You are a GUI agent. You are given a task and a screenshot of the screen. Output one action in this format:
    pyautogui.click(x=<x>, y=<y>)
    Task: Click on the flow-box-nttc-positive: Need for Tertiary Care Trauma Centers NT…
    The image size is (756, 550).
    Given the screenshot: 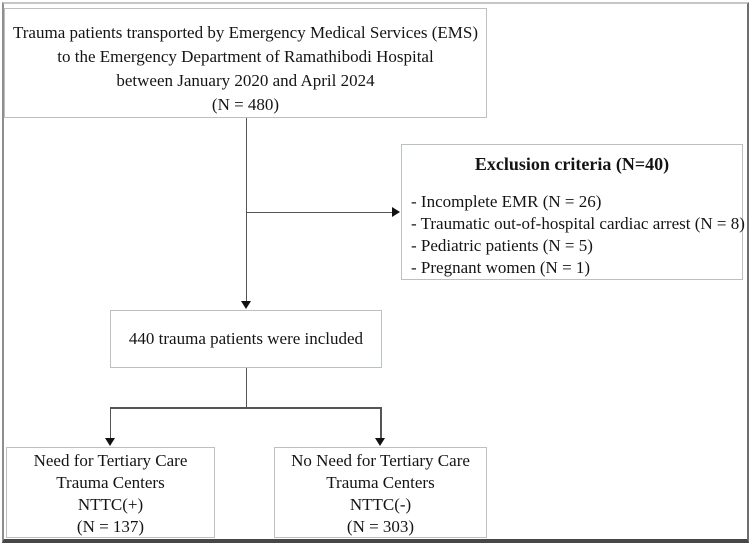 What is the action you would take?
    pyautogui.click(x=110, y=492)
    